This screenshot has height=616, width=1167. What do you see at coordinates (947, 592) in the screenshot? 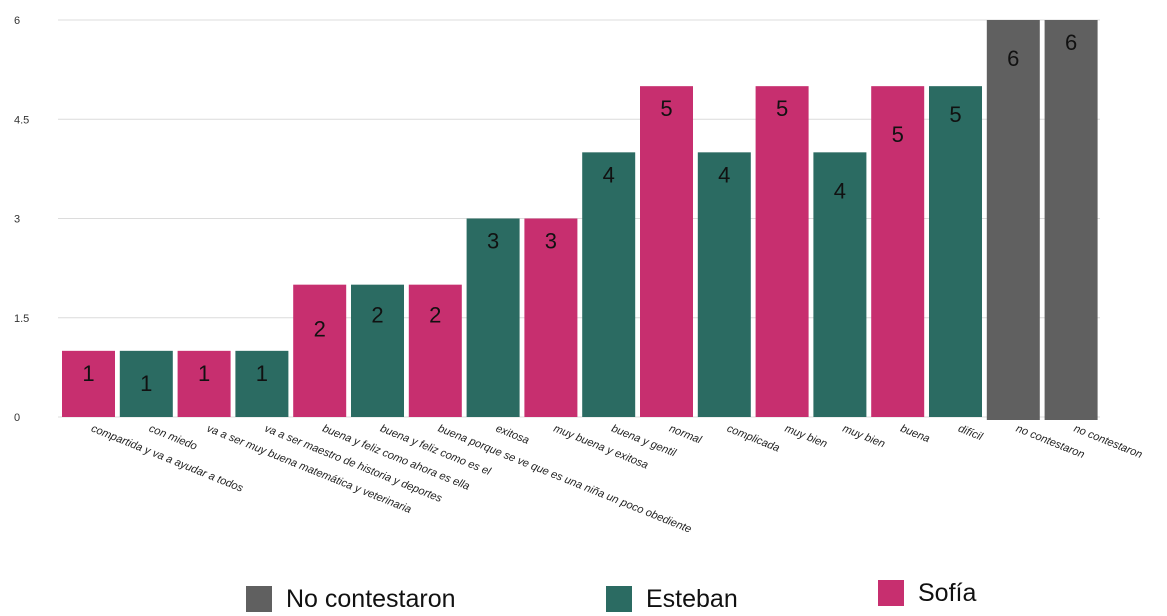
I see `legend-label-sofia: Sofía` at bounding box center [947, 592].